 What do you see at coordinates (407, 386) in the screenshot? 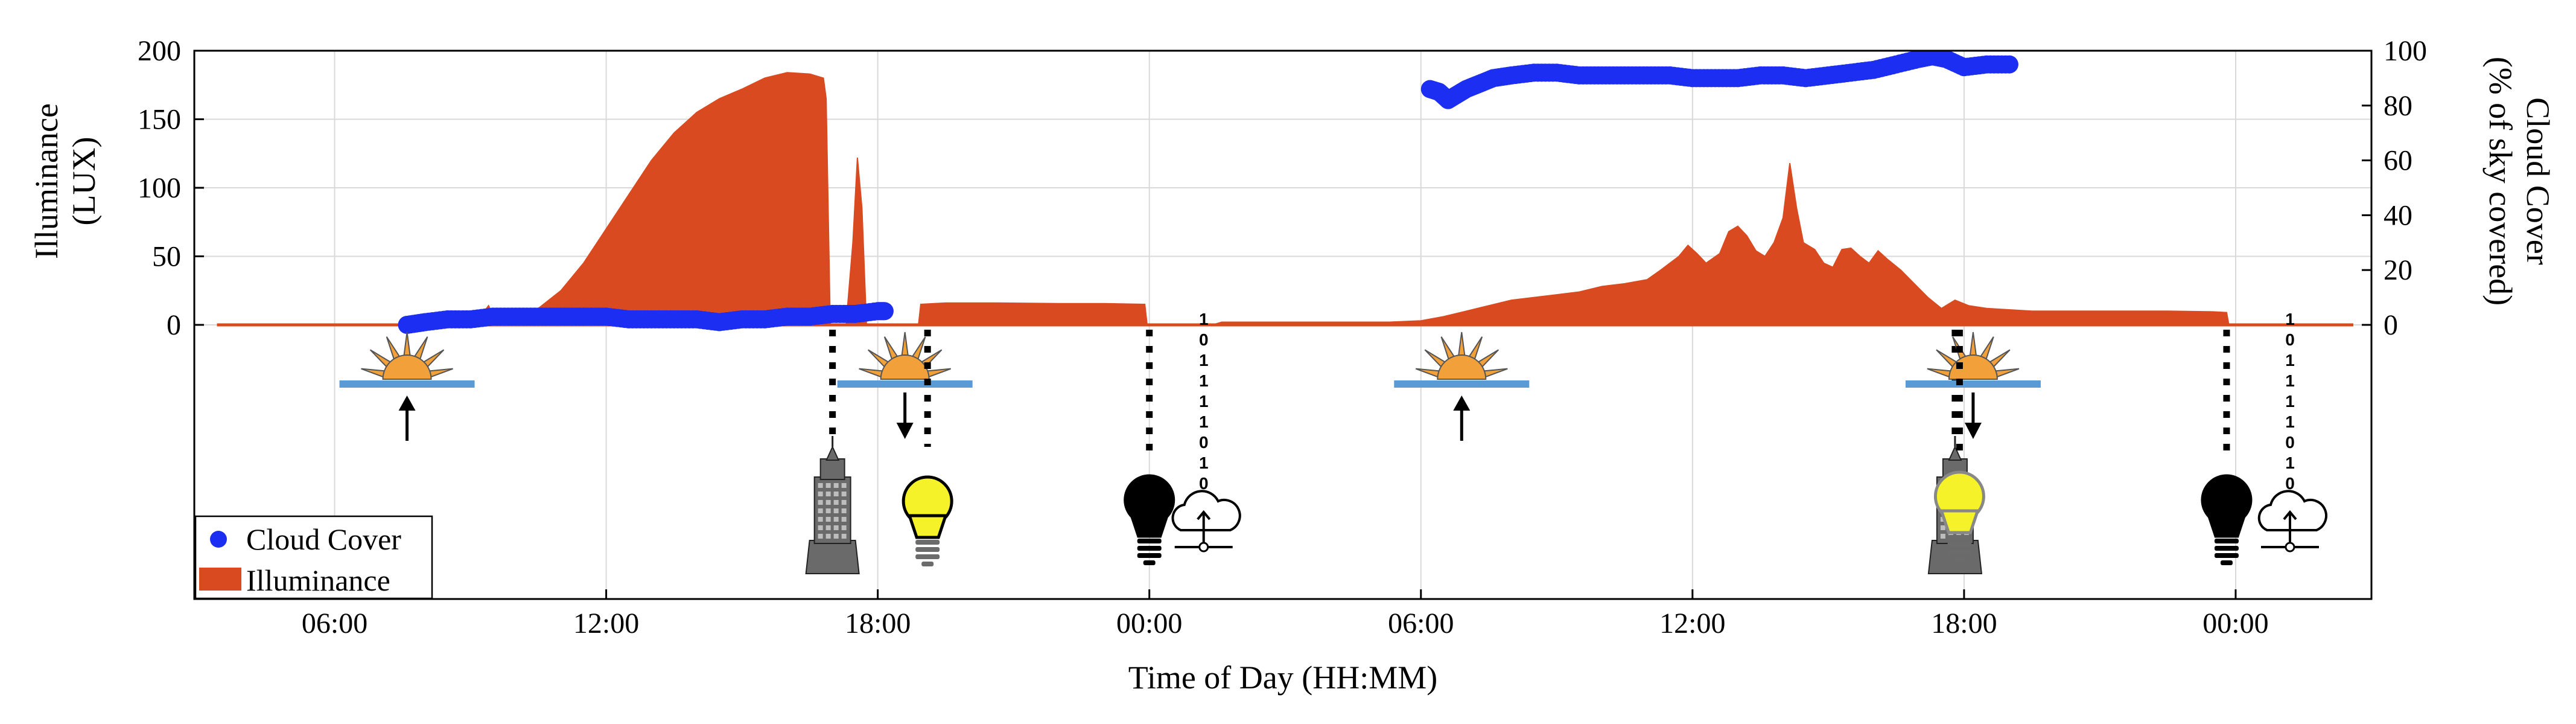
I see `sunrise-icon` at bounding box center [407, 386].